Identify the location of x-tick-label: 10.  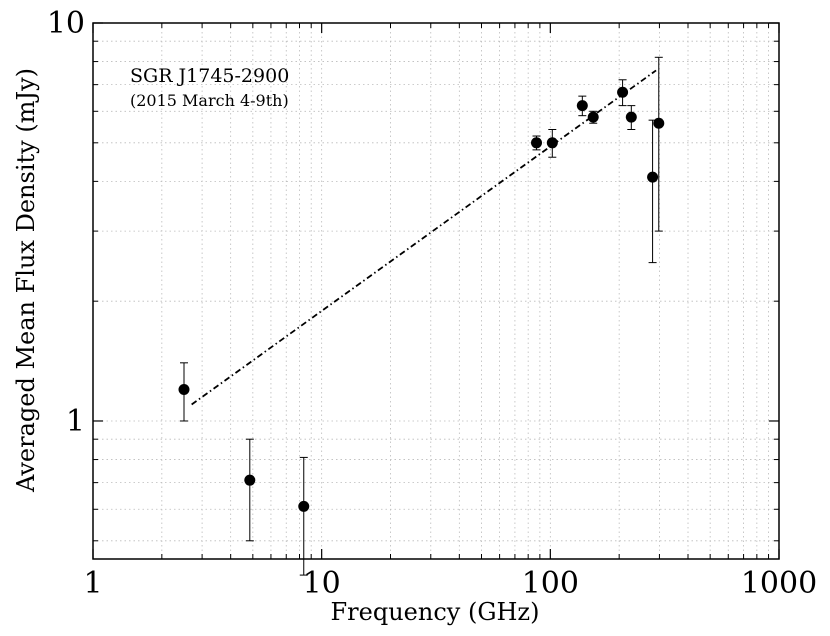
(322, 583).